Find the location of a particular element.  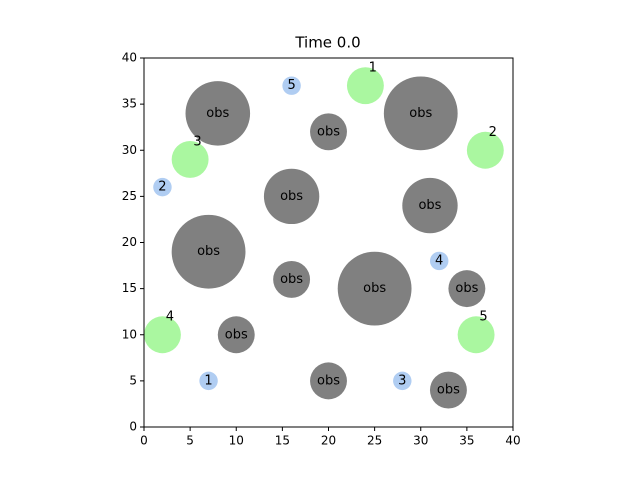

goal-label: 5 is located at coordinates (483, 317).